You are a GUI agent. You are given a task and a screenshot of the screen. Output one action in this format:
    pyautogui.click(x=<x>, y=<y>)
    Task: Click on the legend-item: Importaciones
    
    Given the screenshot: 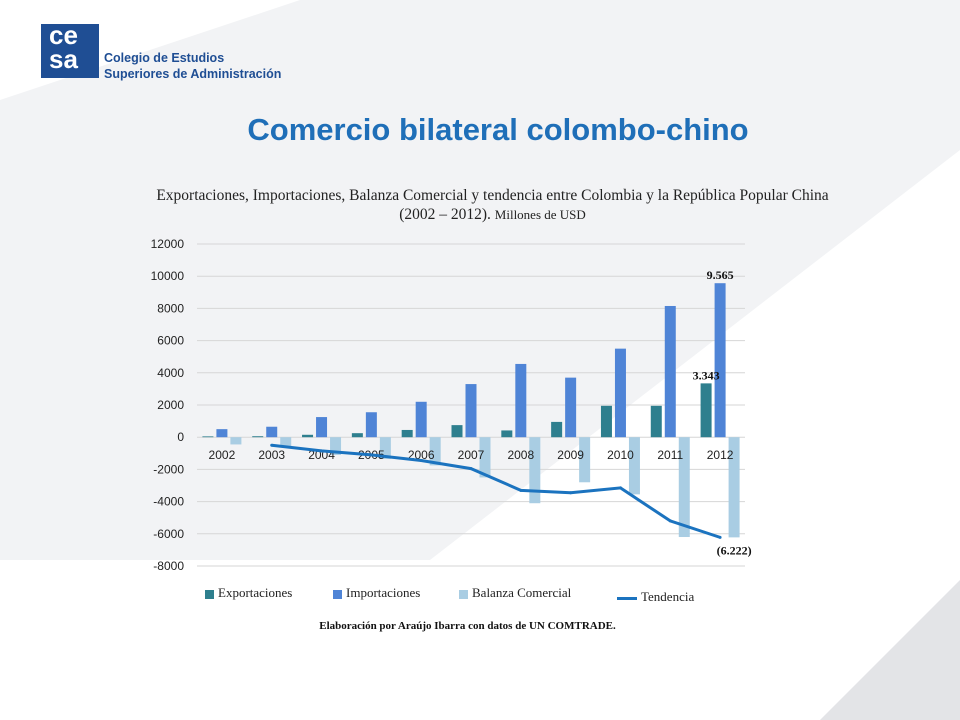 What is the action you would take?
    pyautogui.click(x=376, y=593)
    